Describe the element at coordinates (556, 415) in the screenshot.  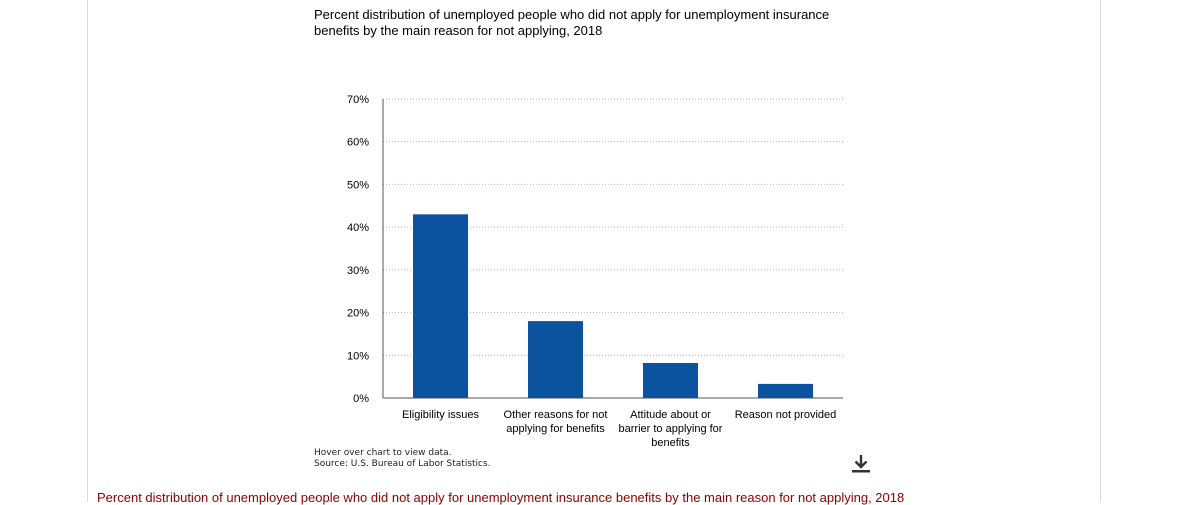
I see `x-category-label: Other reasons for not` at that location.